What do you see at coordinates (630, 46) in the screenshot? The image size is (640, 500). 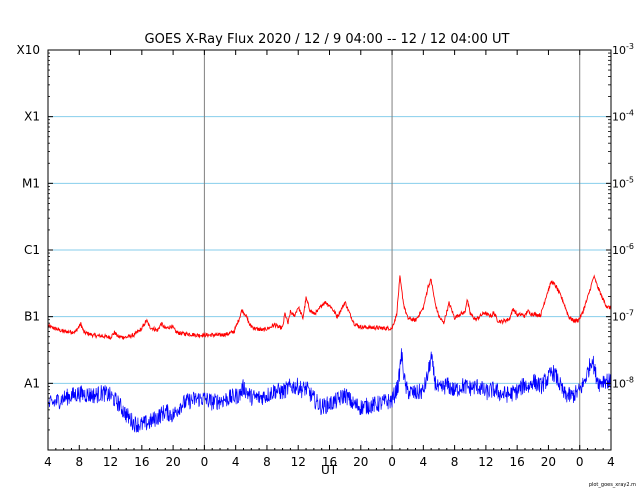 I see `y-tick-exponent: -3` at bounding box center [630, 46].